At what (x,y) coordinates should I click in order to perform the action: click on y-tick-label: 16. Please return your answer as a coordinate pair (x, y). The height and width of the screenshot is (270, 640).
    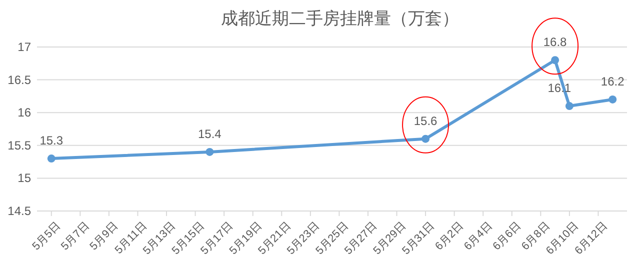
    Looking at the image, I should click on (25, 113).